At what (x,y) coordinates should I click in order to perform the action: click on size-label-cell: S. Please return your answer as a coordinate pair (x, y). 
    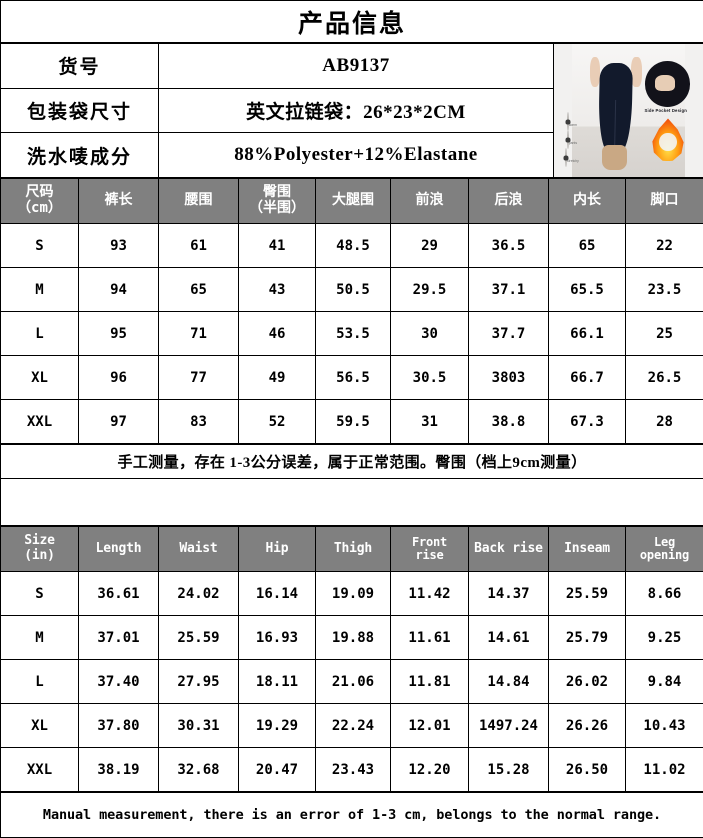
    Looking at the image, I should click on (40, 594).